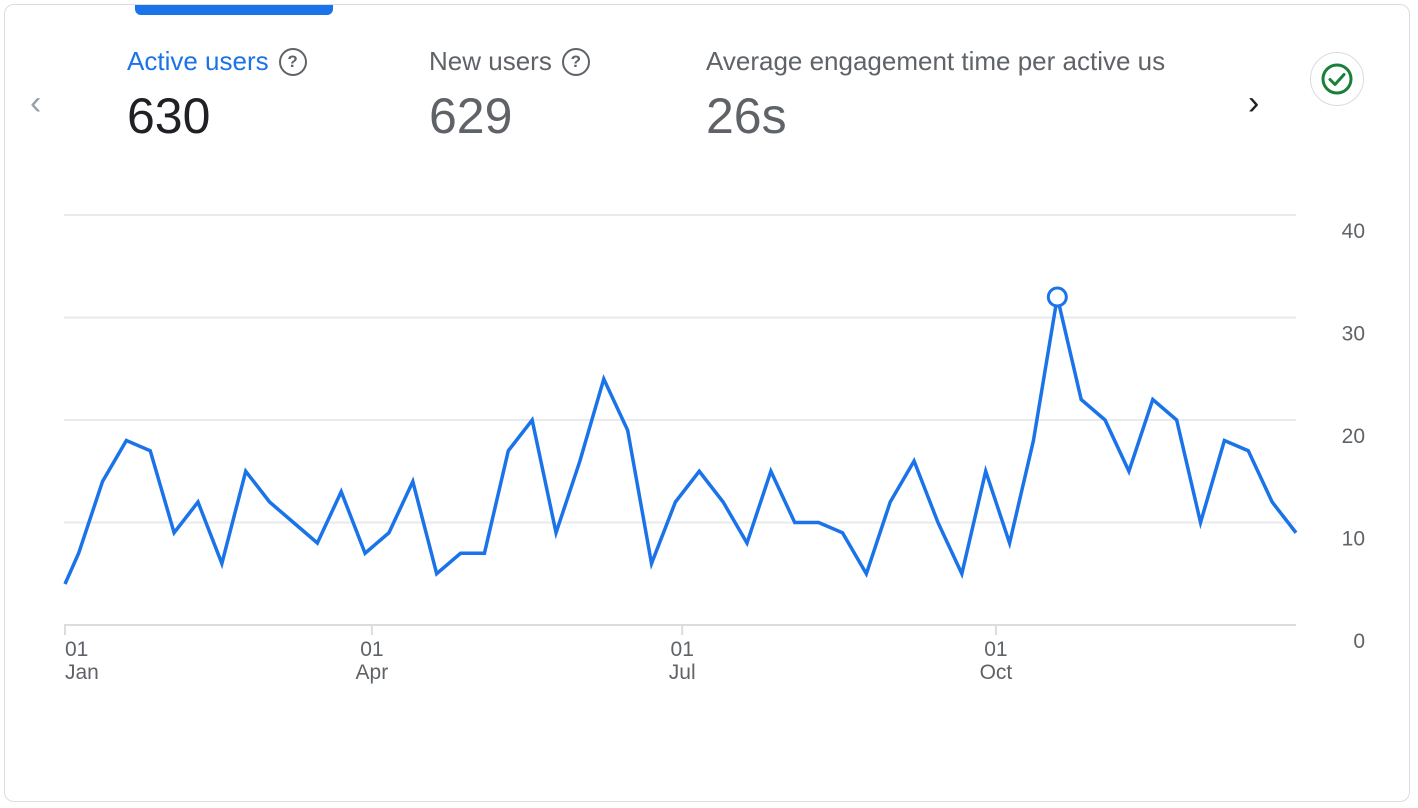 Image resolution: width=1418 pixels, height=808 pixels. What do you see at coordinates (36, 103) in the screenshot?
I see `chevron-left-icon: ‹` at bounding box center [36, 103].